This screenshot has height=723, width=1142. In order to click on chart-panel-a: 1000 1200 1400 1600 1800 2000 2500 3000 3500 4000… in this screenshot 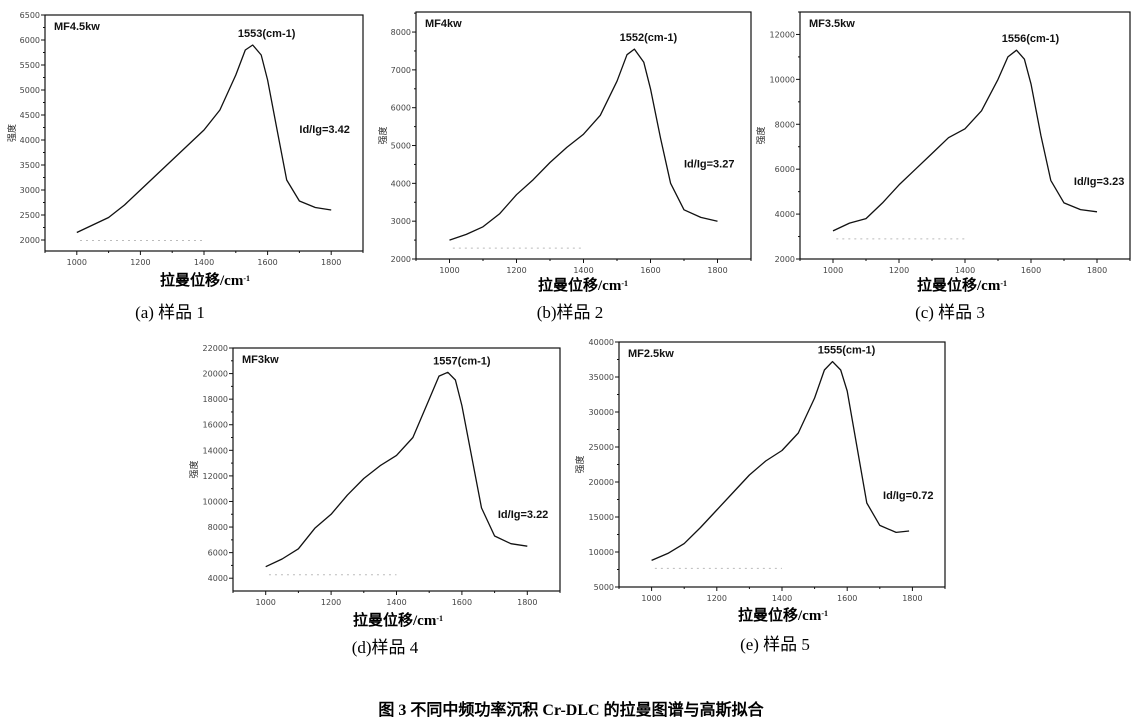, I will do `click(185, 166)`.